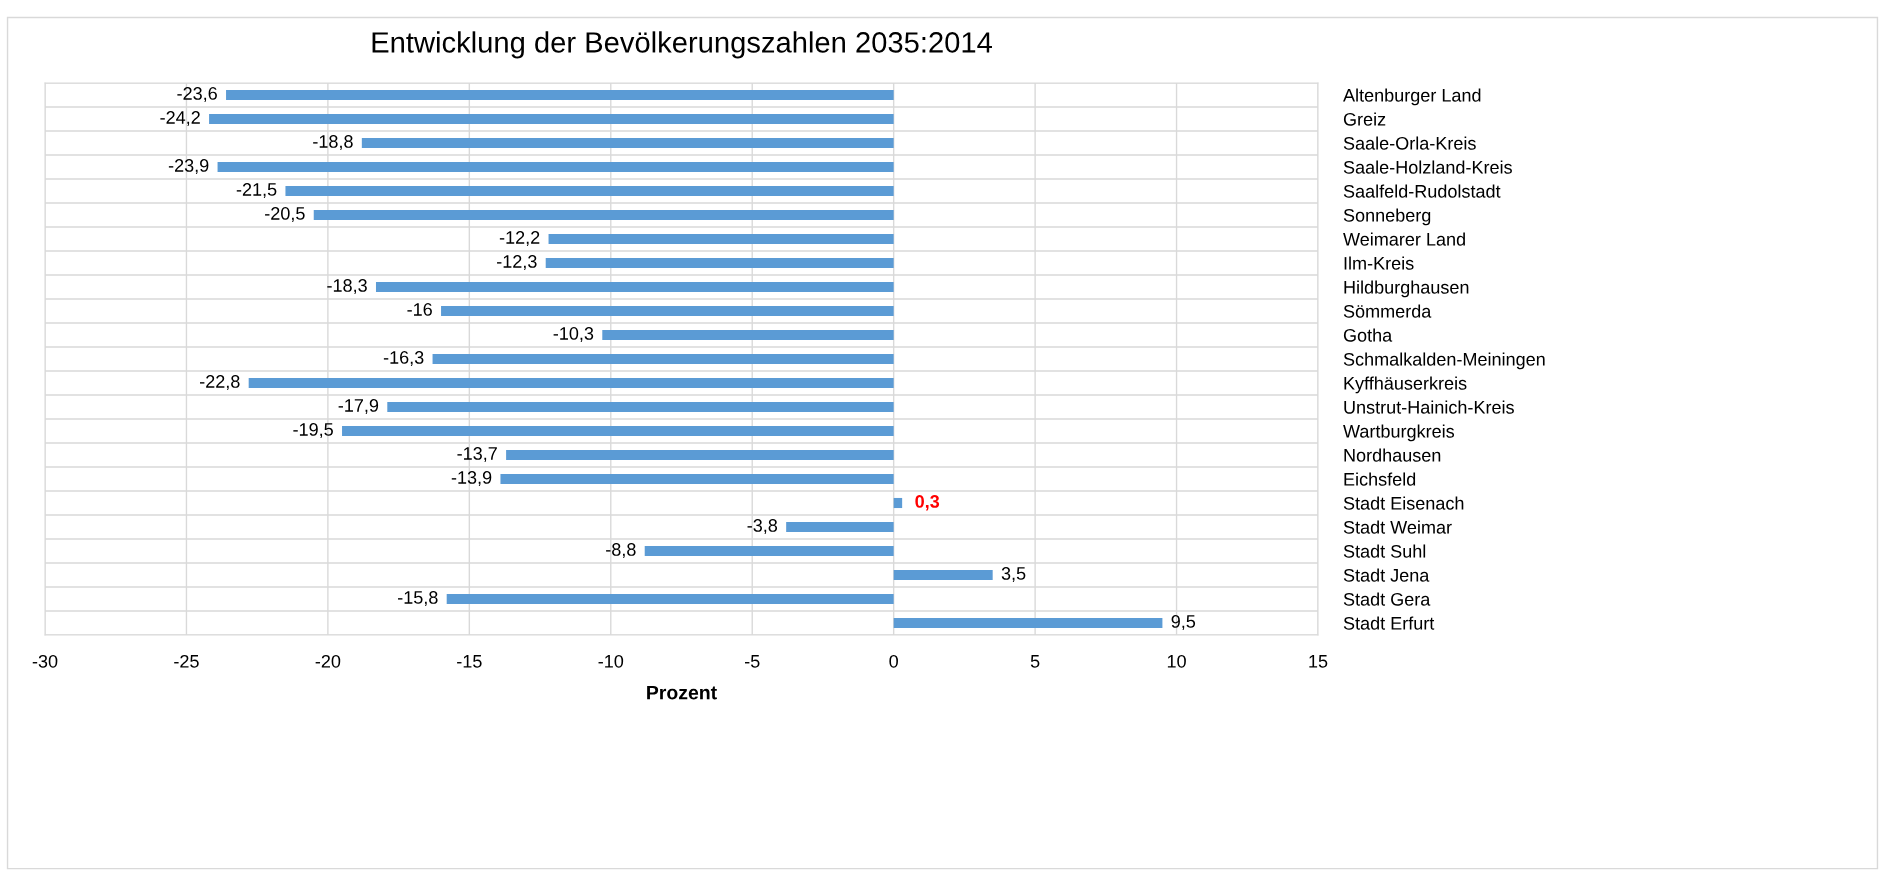  I want to click on y-tick-label: Gotha, so click(1368, 335).